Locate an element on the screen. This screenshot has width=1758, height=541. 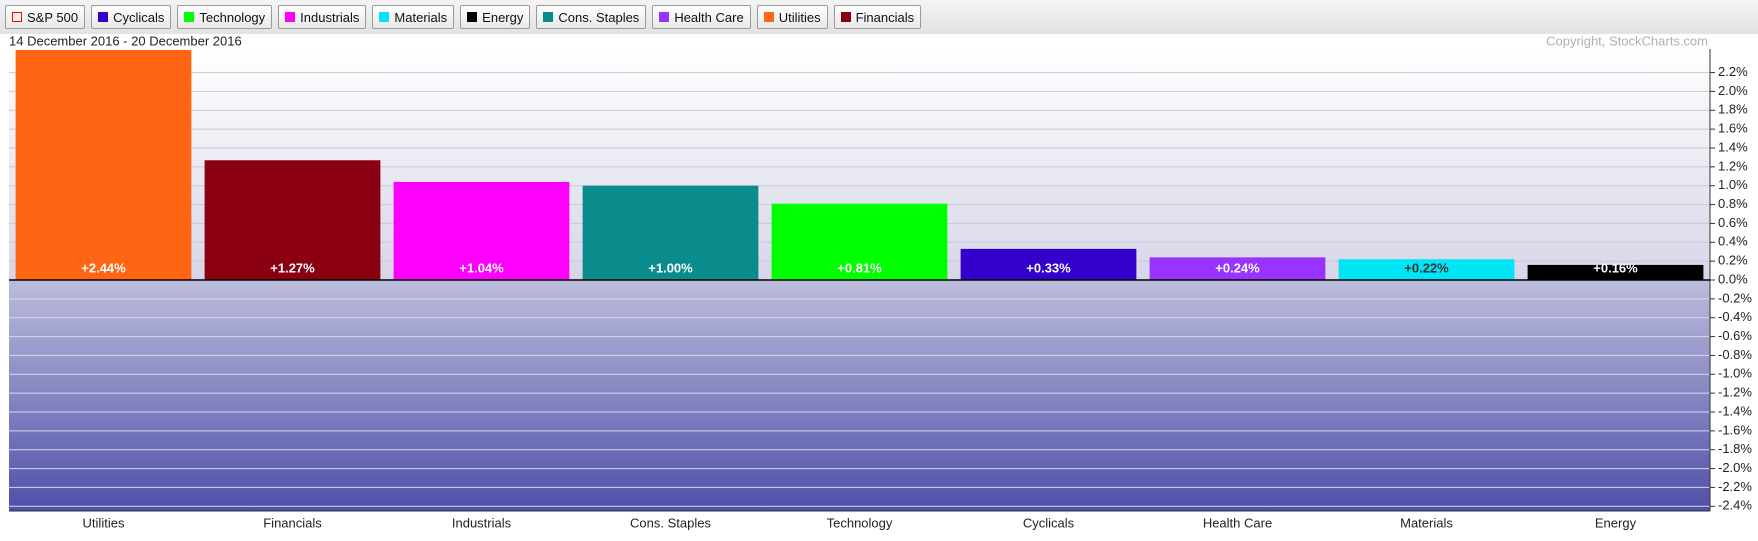
y-tick-label: 0.6% is located at coordinates (1733, 222).